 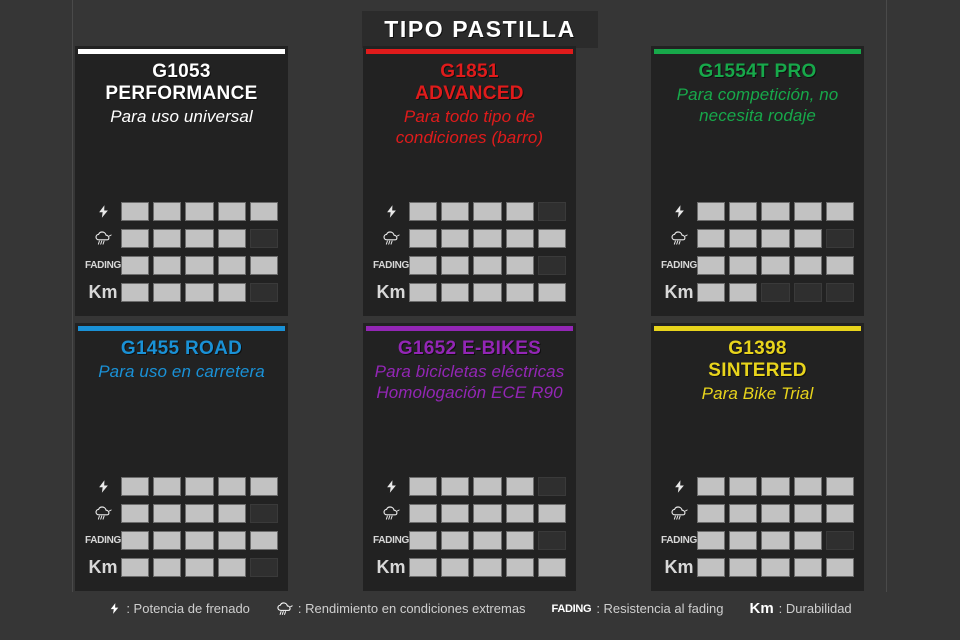 What do you see at coordinates (469, 348) in the screenshot?
I see `card-title: G1652 E-BIKES` at bounding box center [469, 348].